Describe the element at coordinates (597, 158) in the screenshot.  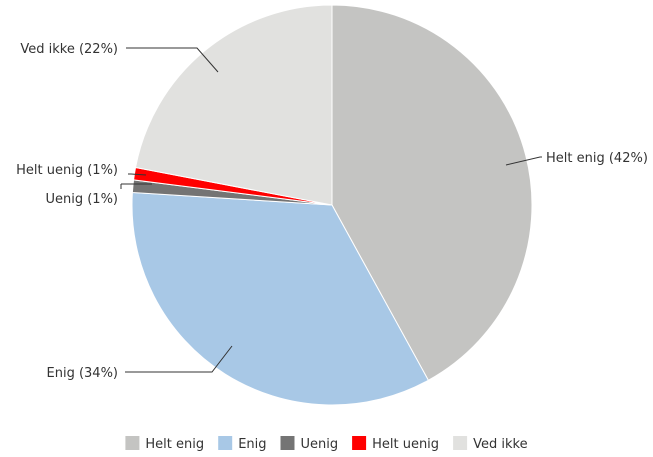
I see `slice-label-helt-enig: Helt enig (42%)` at that location.